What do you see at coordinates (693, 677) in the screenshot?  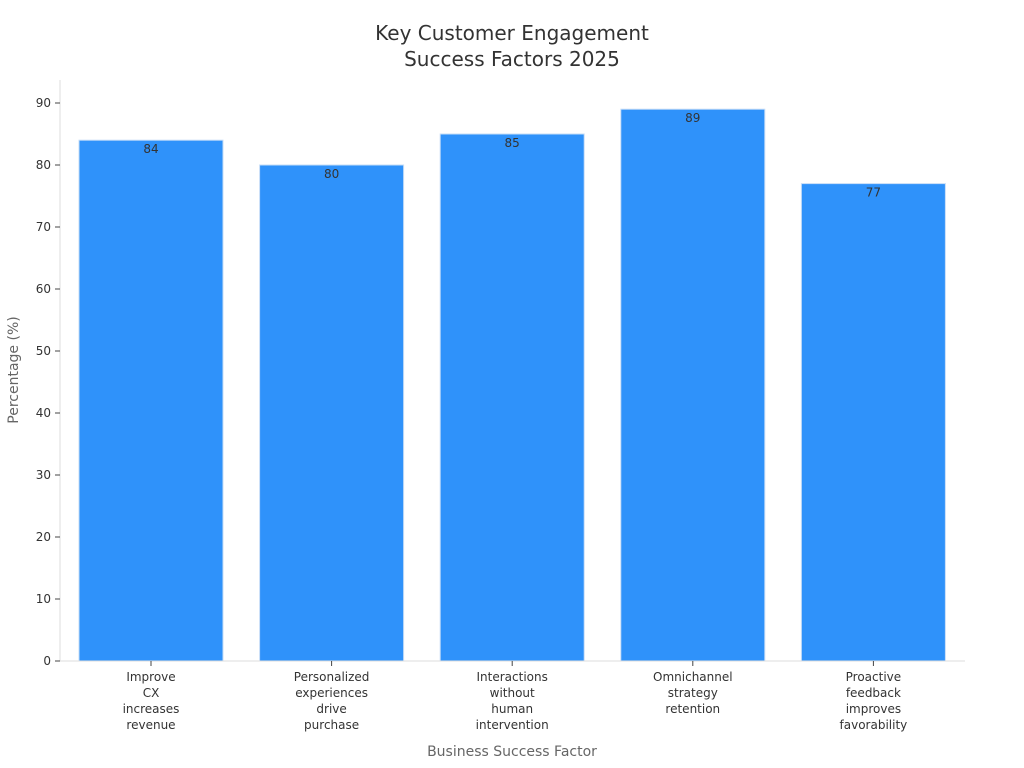 I see `x-tick-label-line: Omnichannel` at bounding box center [693, 677].